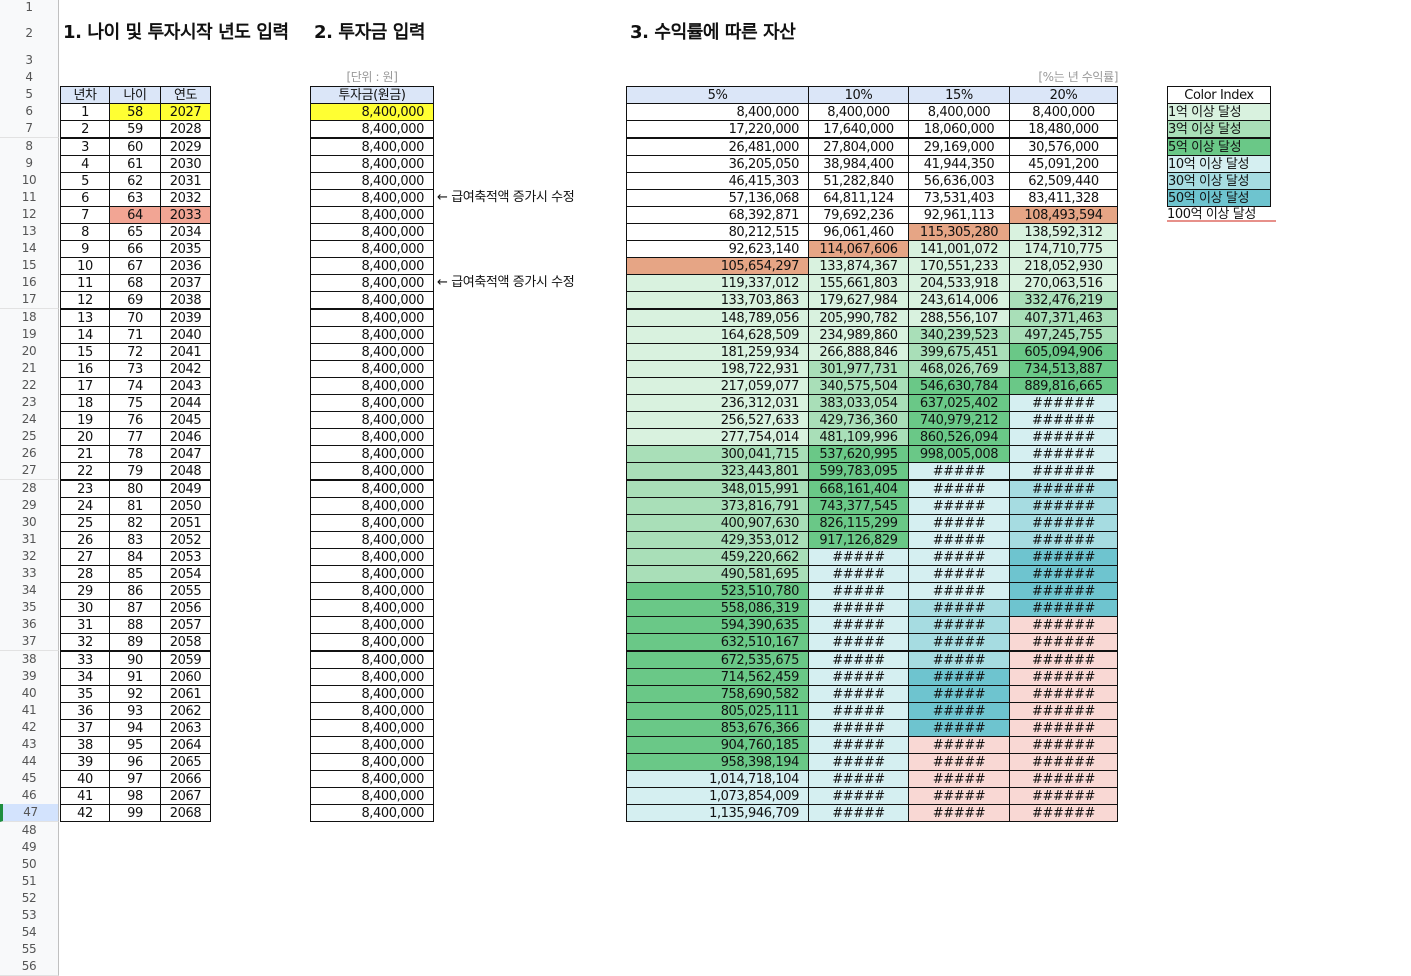 The height and width of the screenshot is (976, 1411). What do you see at coordinates (135, 676) in the screenshot?
I see `age-cell: 91` at bounding box center [135, 676].